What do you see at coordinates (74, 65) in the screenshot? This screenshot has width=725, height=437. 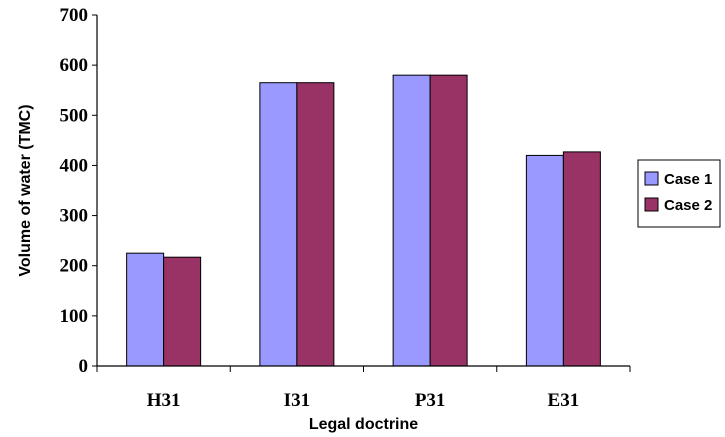 I see `y-tick-label: 600` at bounding box center [74, 65].